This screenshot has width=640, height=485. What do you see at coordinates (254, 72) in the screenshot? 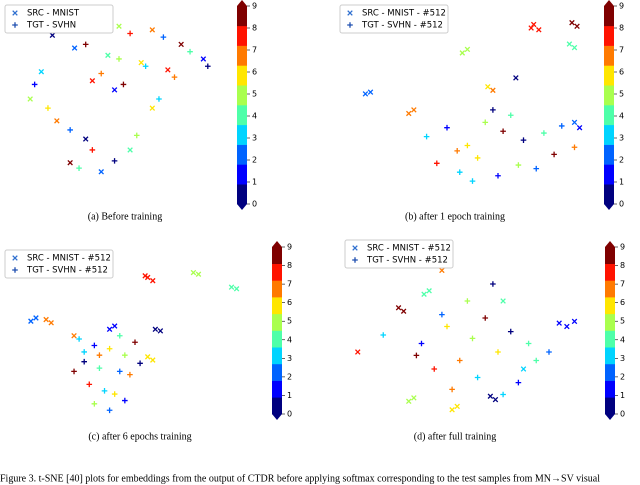
I see `colorbar-tick-label: 6` at bounding box center [254, 72].